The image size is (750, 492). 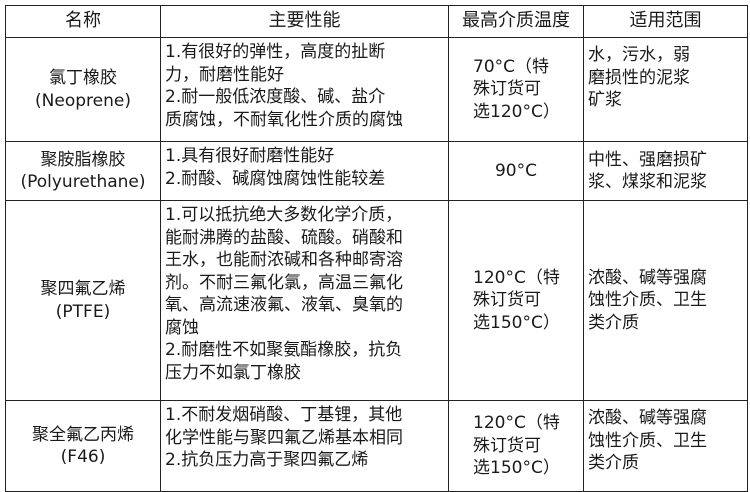 I want to click on material-name: 氯丁橡胶 (Neoprene), so click(x=83, y=89).